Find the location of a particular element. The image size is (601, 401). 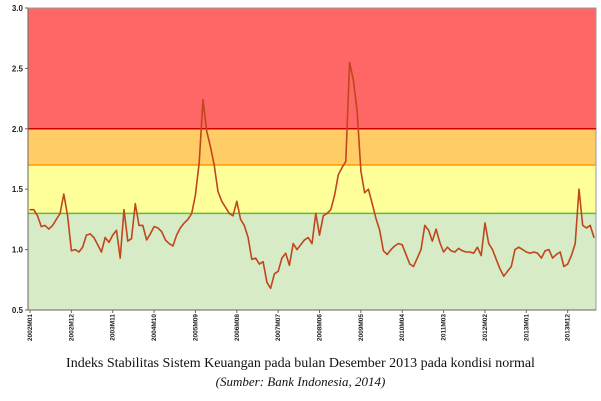

x-tick-label-11: 2012M02 is located at coordinates (485, 327).